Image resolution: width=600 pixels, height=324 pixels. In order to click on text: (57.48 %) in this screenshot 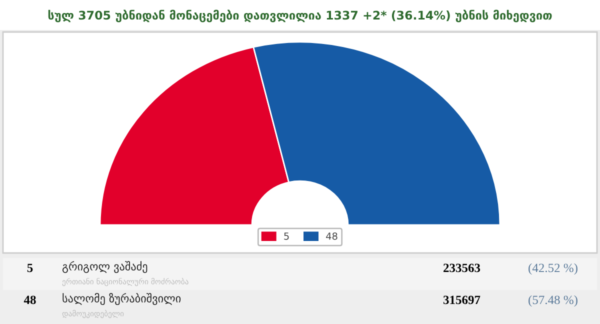, I will do `click(553, 301)`.